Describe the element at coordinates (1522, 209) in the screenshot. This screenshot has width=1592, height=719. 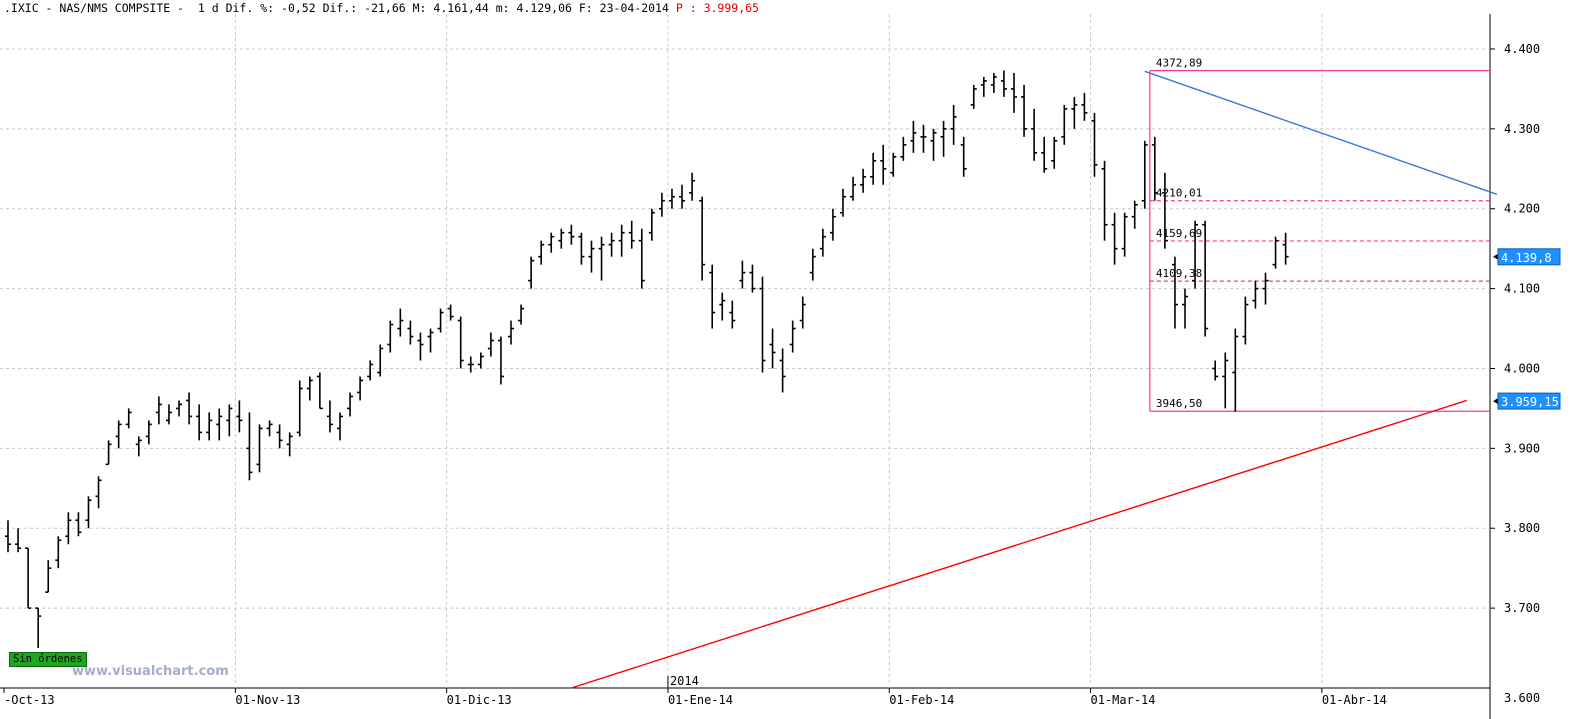
I see `y-tick-label: 4.200` at that location.